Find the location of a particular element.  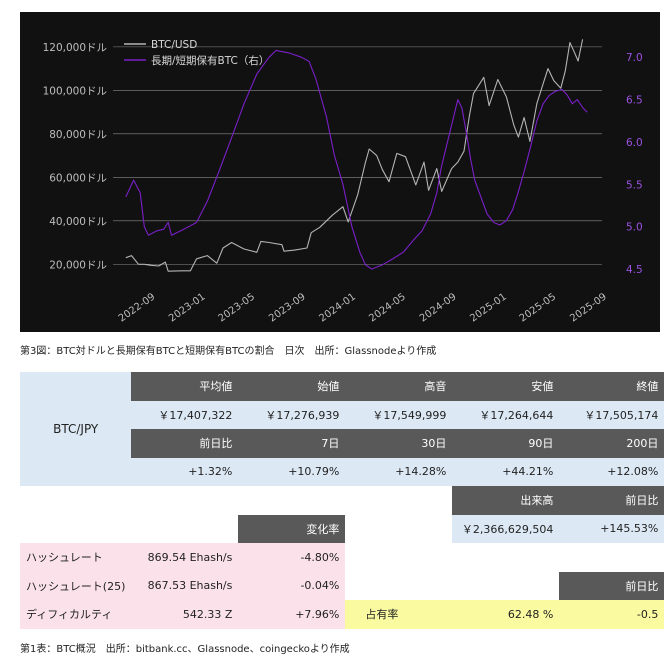

hashrate25-row: ハッシュレート(25) 867.53 Ehash/s -0.04% 前日比 is located at coordinates (342, 585).